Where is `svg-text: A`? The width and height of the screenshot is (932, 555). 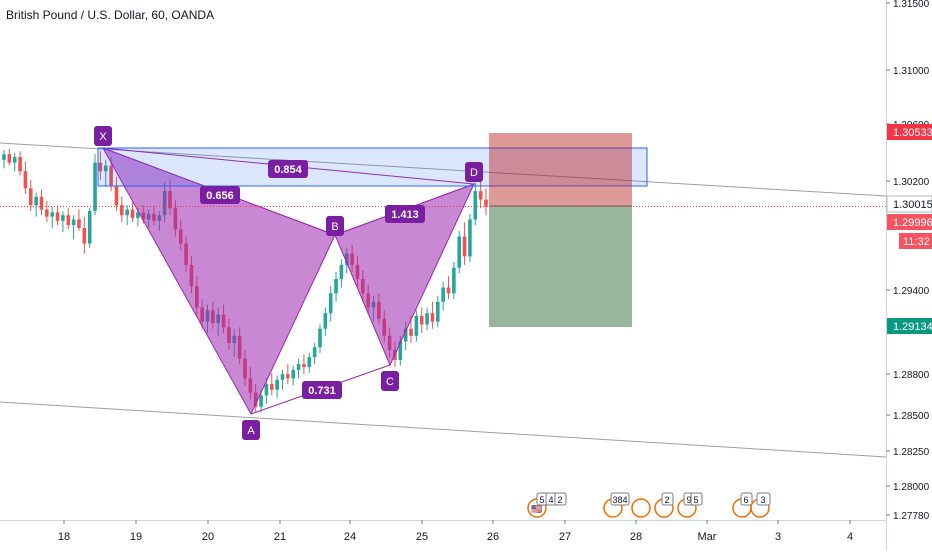 svg-text: A is located at coordinates (251, 431).